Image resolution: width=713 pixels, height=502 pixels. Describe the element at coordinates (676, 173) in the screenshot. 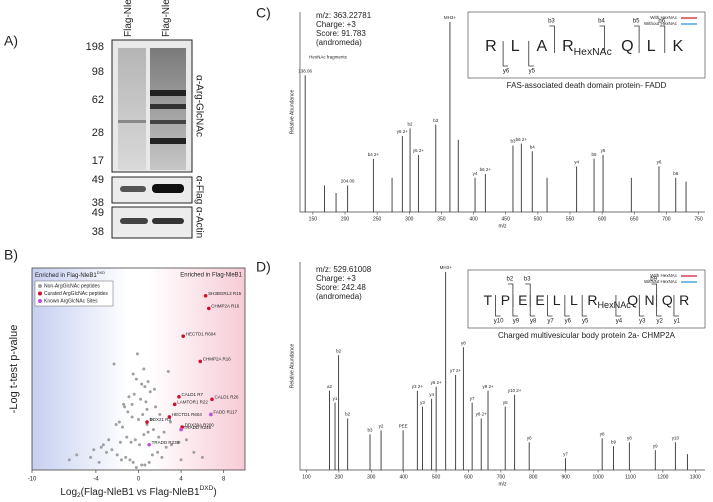

I see `peak-label: b6` at that location.